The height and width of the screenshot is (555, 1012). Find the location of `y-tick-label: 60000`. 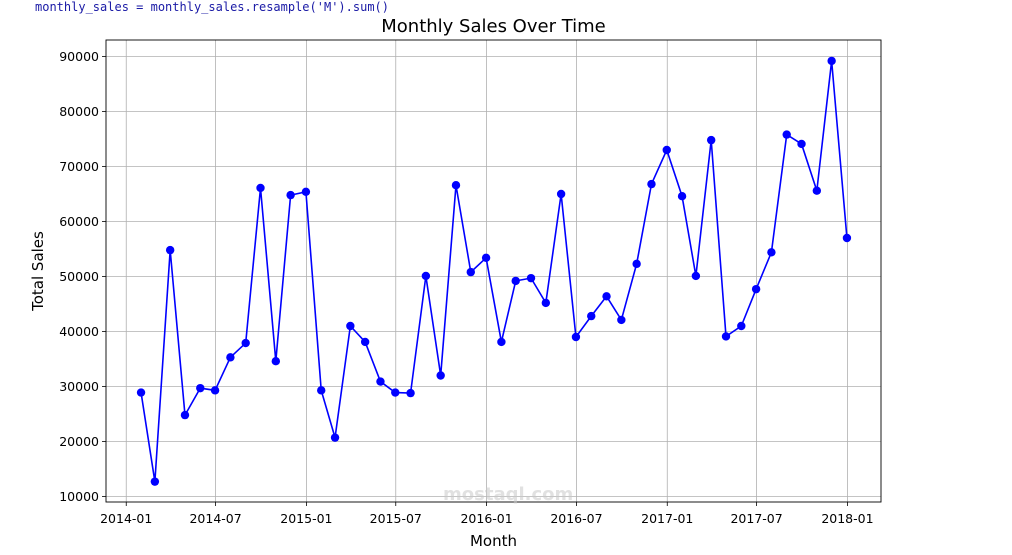

y-tick-label: 60000 is located at coordinates (79, 221).